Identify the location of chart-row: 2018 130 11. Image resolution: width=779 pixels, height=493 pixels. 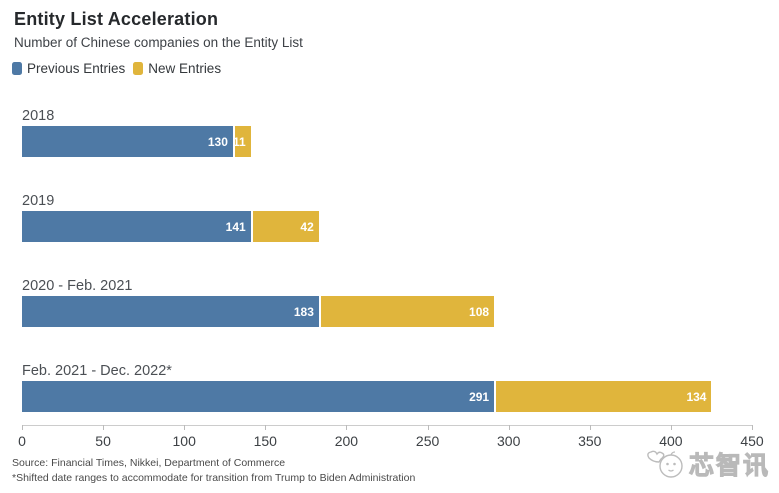
(387, 133).